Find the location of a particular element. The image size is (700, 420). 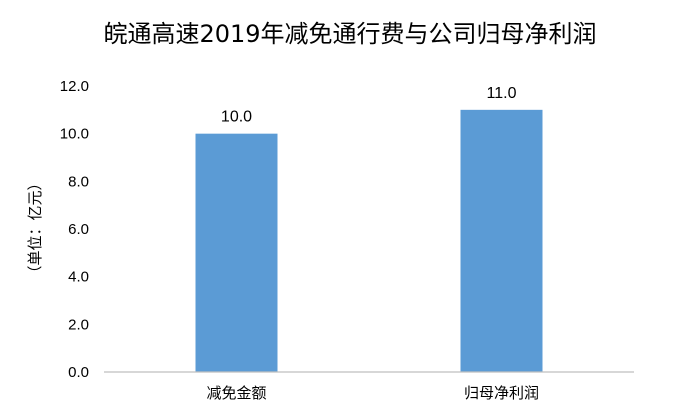

y-tick-label: 2.0 is located at coordinates (78, 324).